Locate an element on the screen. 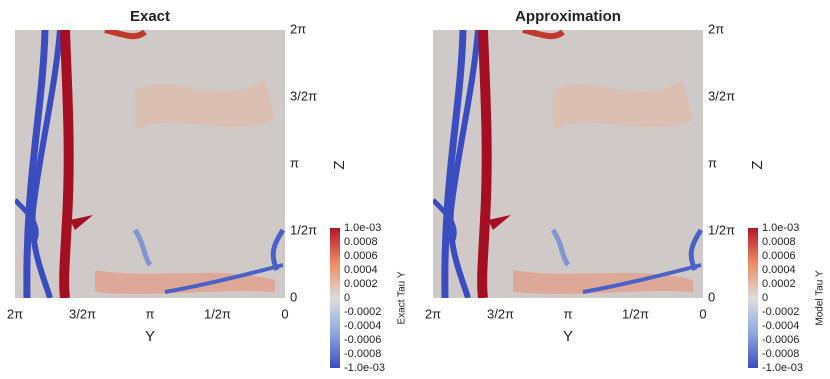  colorbar-label: Exact Tau Y is located at coordinates (402, 297).